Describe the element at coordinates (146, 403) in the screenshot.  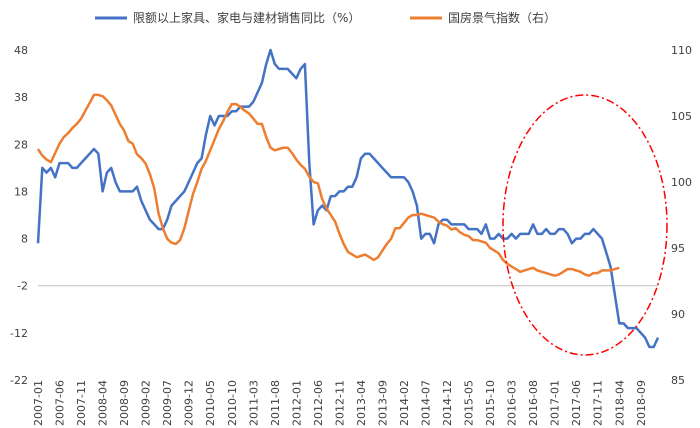
I see `x-tick-label: 2009-02` at that location.